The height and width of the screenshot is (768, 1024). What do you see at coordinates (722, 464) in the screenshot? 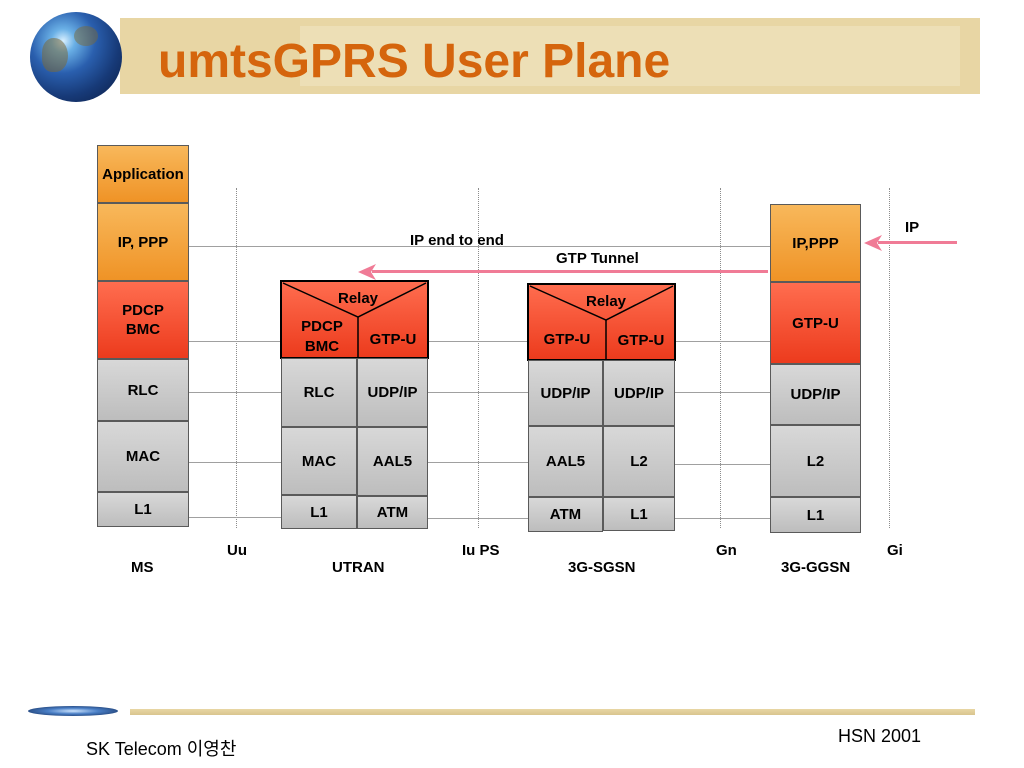
I see `l2-gn-peer-line` at bounding box center [722, 464].